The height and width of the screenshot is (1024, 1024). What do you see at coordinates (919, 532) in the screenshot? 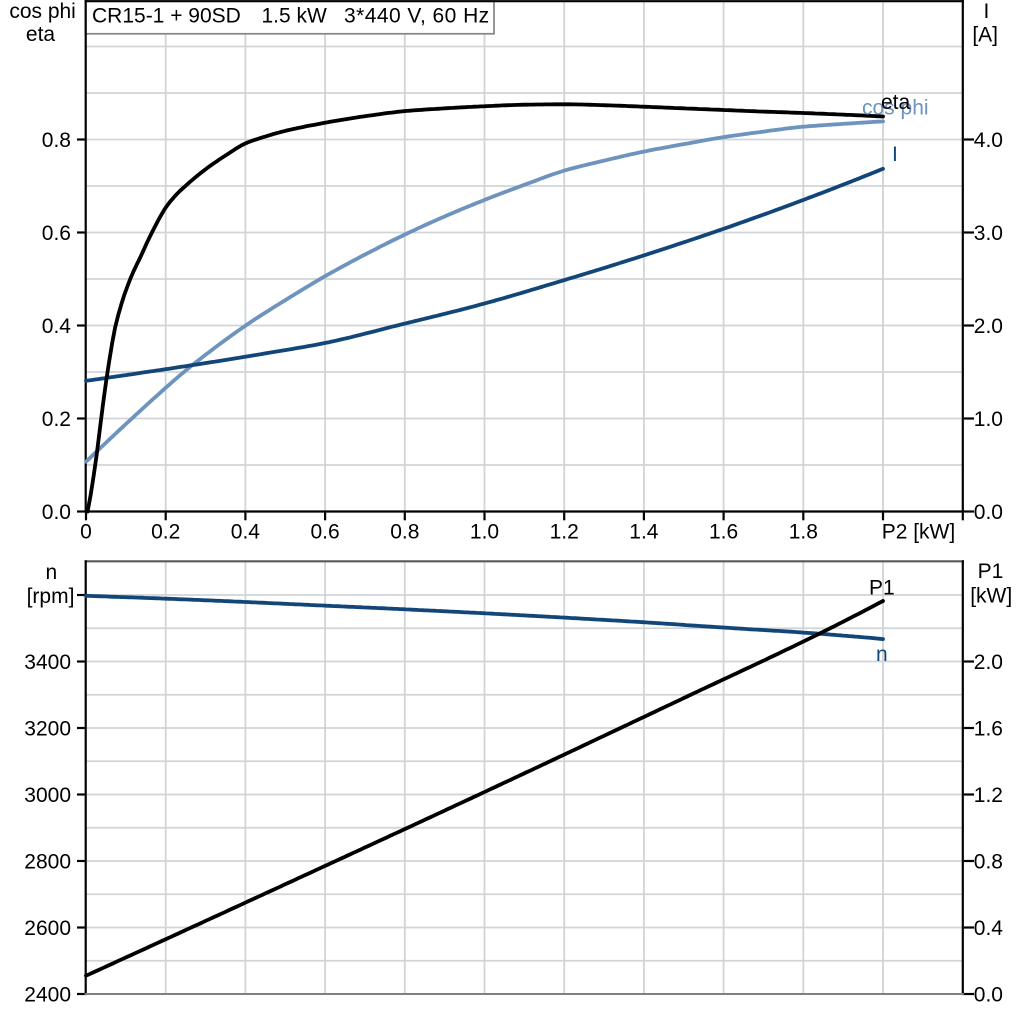
I see `svg-text: P2 [kW]` at bounding box center [919, 532].